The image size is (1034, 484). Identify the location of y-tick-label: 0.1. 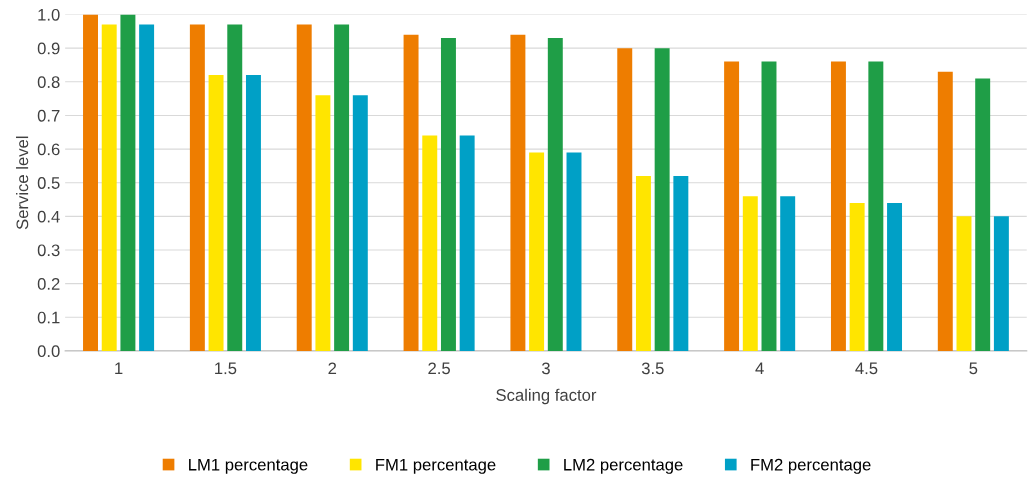
(48, 317).